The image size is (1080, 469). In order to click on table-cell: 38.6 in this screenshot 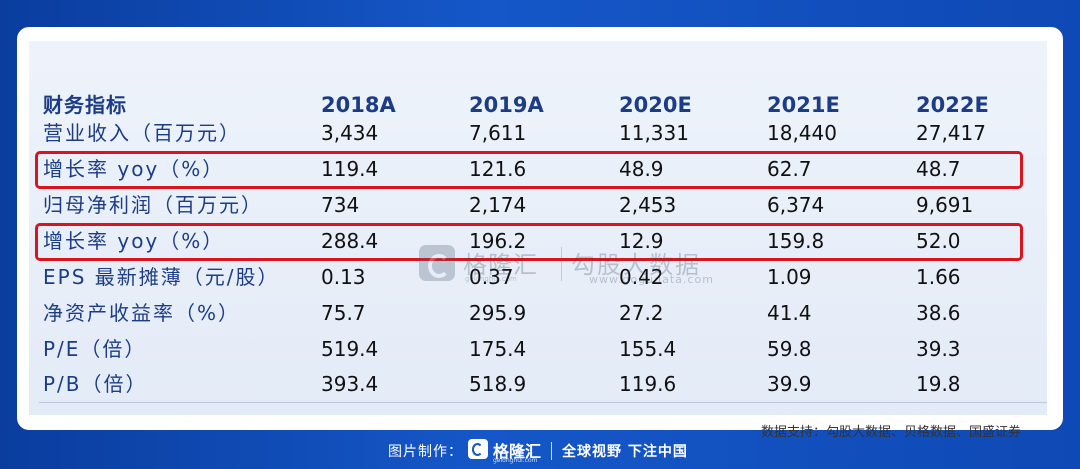, I will do `click(938, 313)`.